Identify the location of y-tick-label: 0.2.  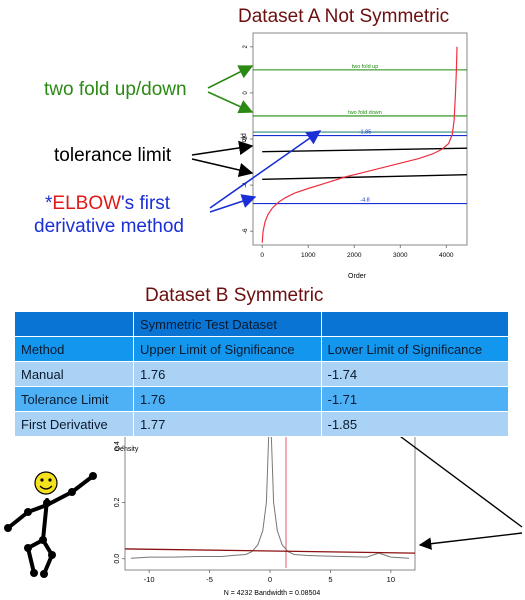
(117, 502).